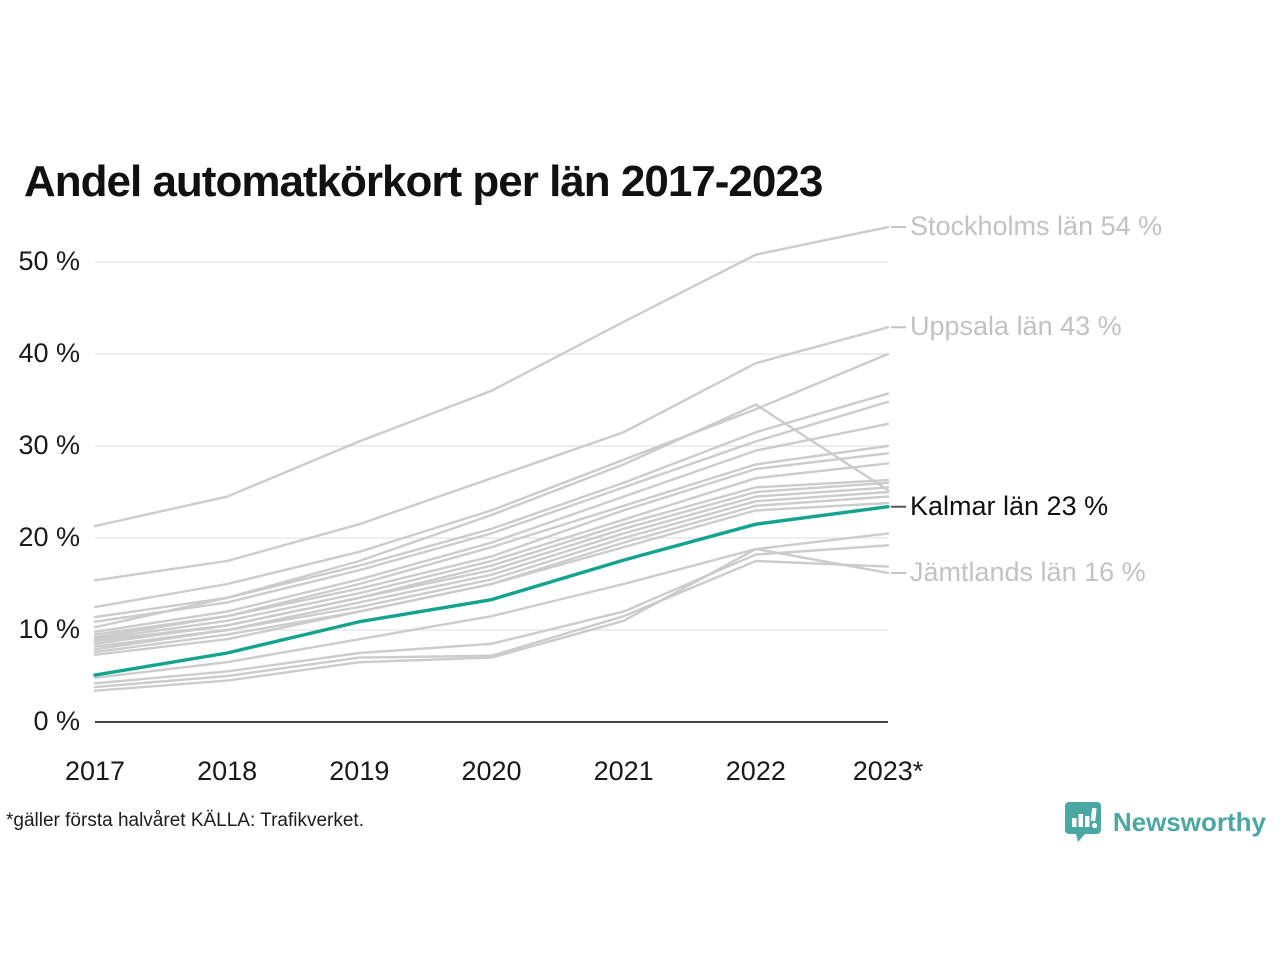 The image size is (1280, 960). I want to click on y-axis-tick-label: 40 %, so click(49, 353).